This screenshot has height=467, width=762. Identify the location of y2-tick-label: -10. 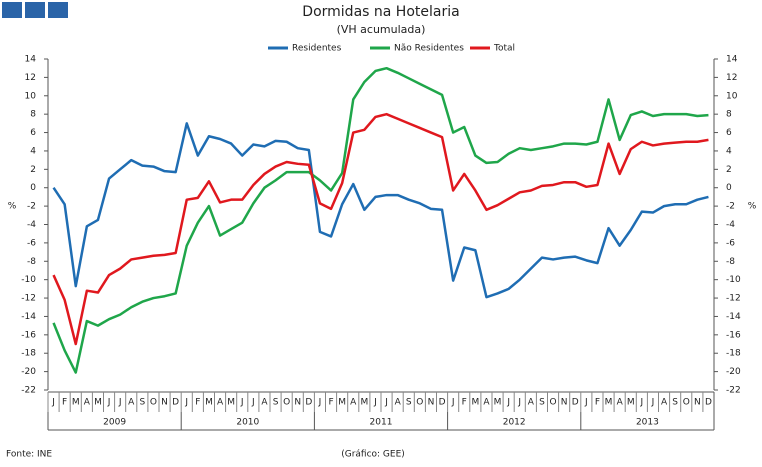
(733, 280).